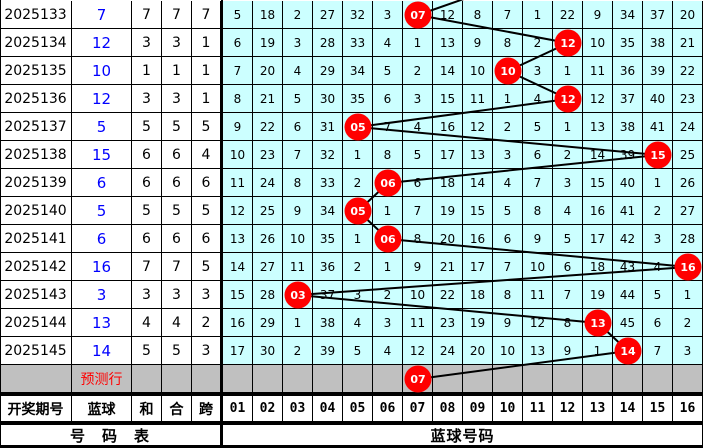 The width and height of the screenshot is (703, 448). Describe the element at coordinates (358, 409) in the screenshot. I see `header-number: 05` at that location.